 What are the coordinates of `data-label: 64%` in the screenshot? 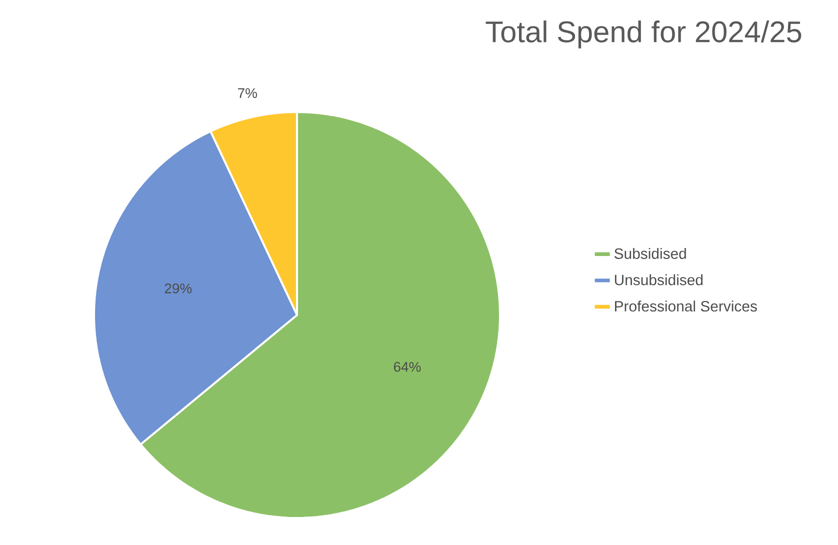 It's located at (407, 367).